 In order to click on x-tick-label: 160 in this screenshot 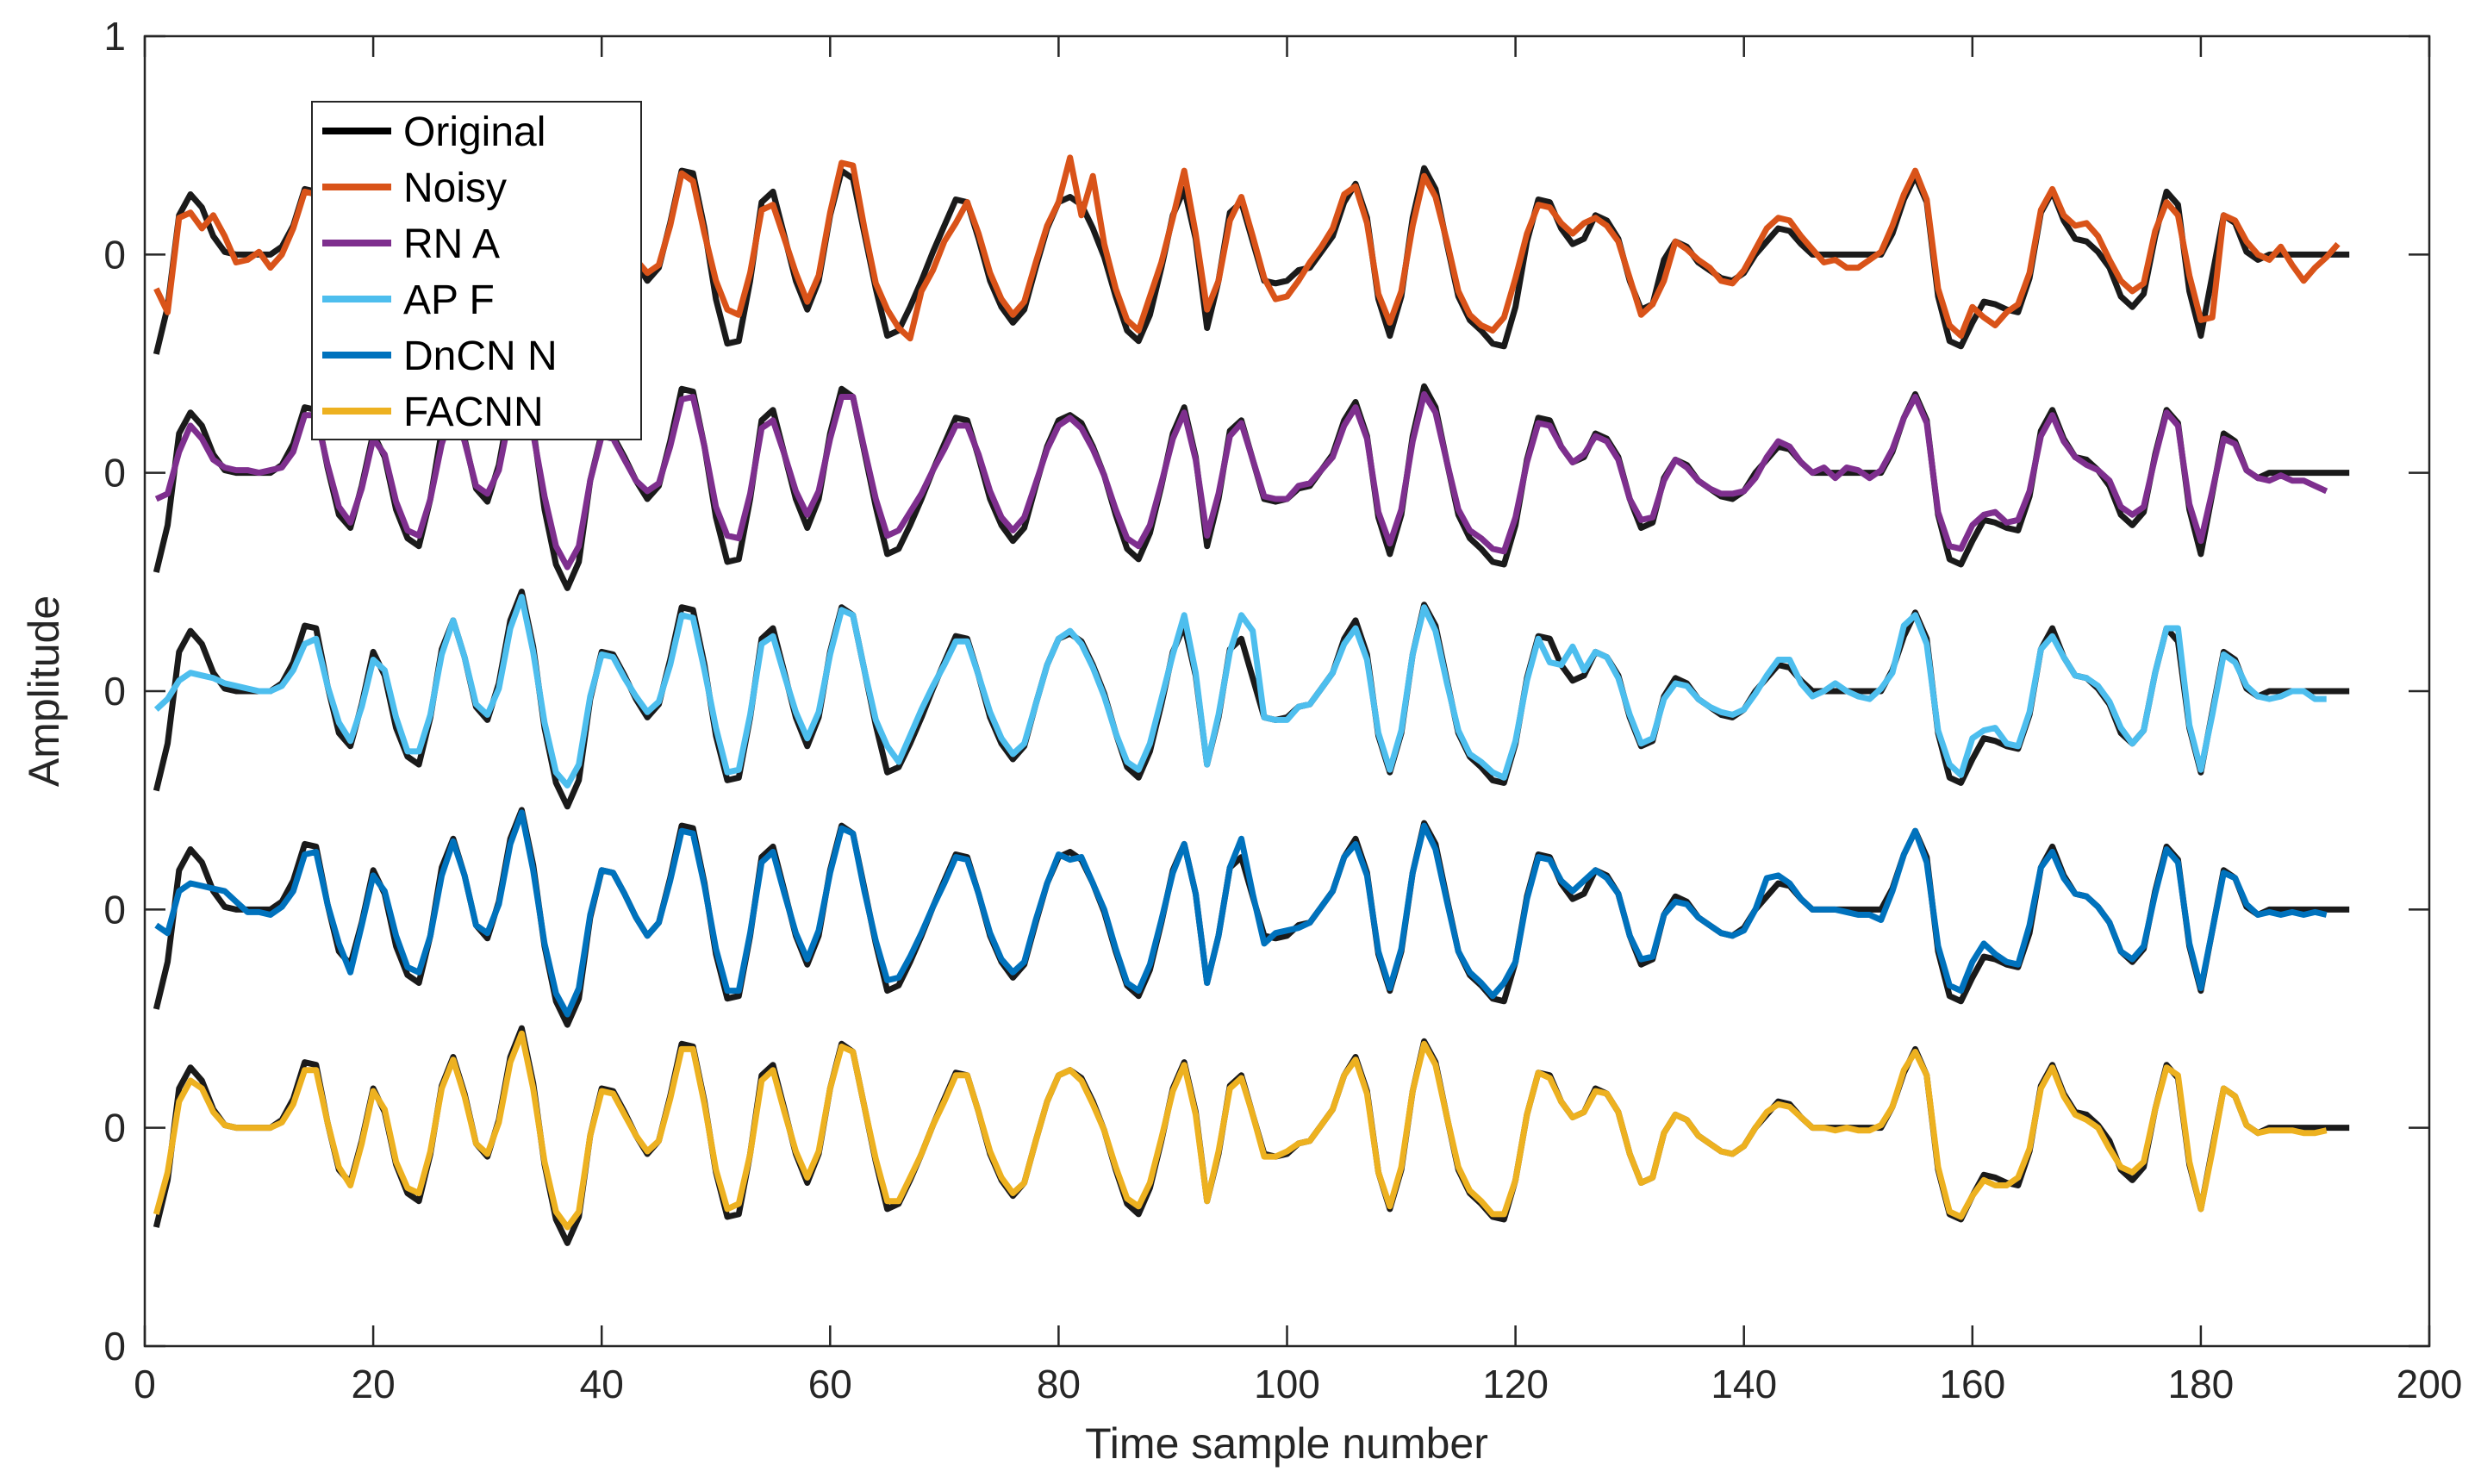, I will do `click(1972, 1384)`.